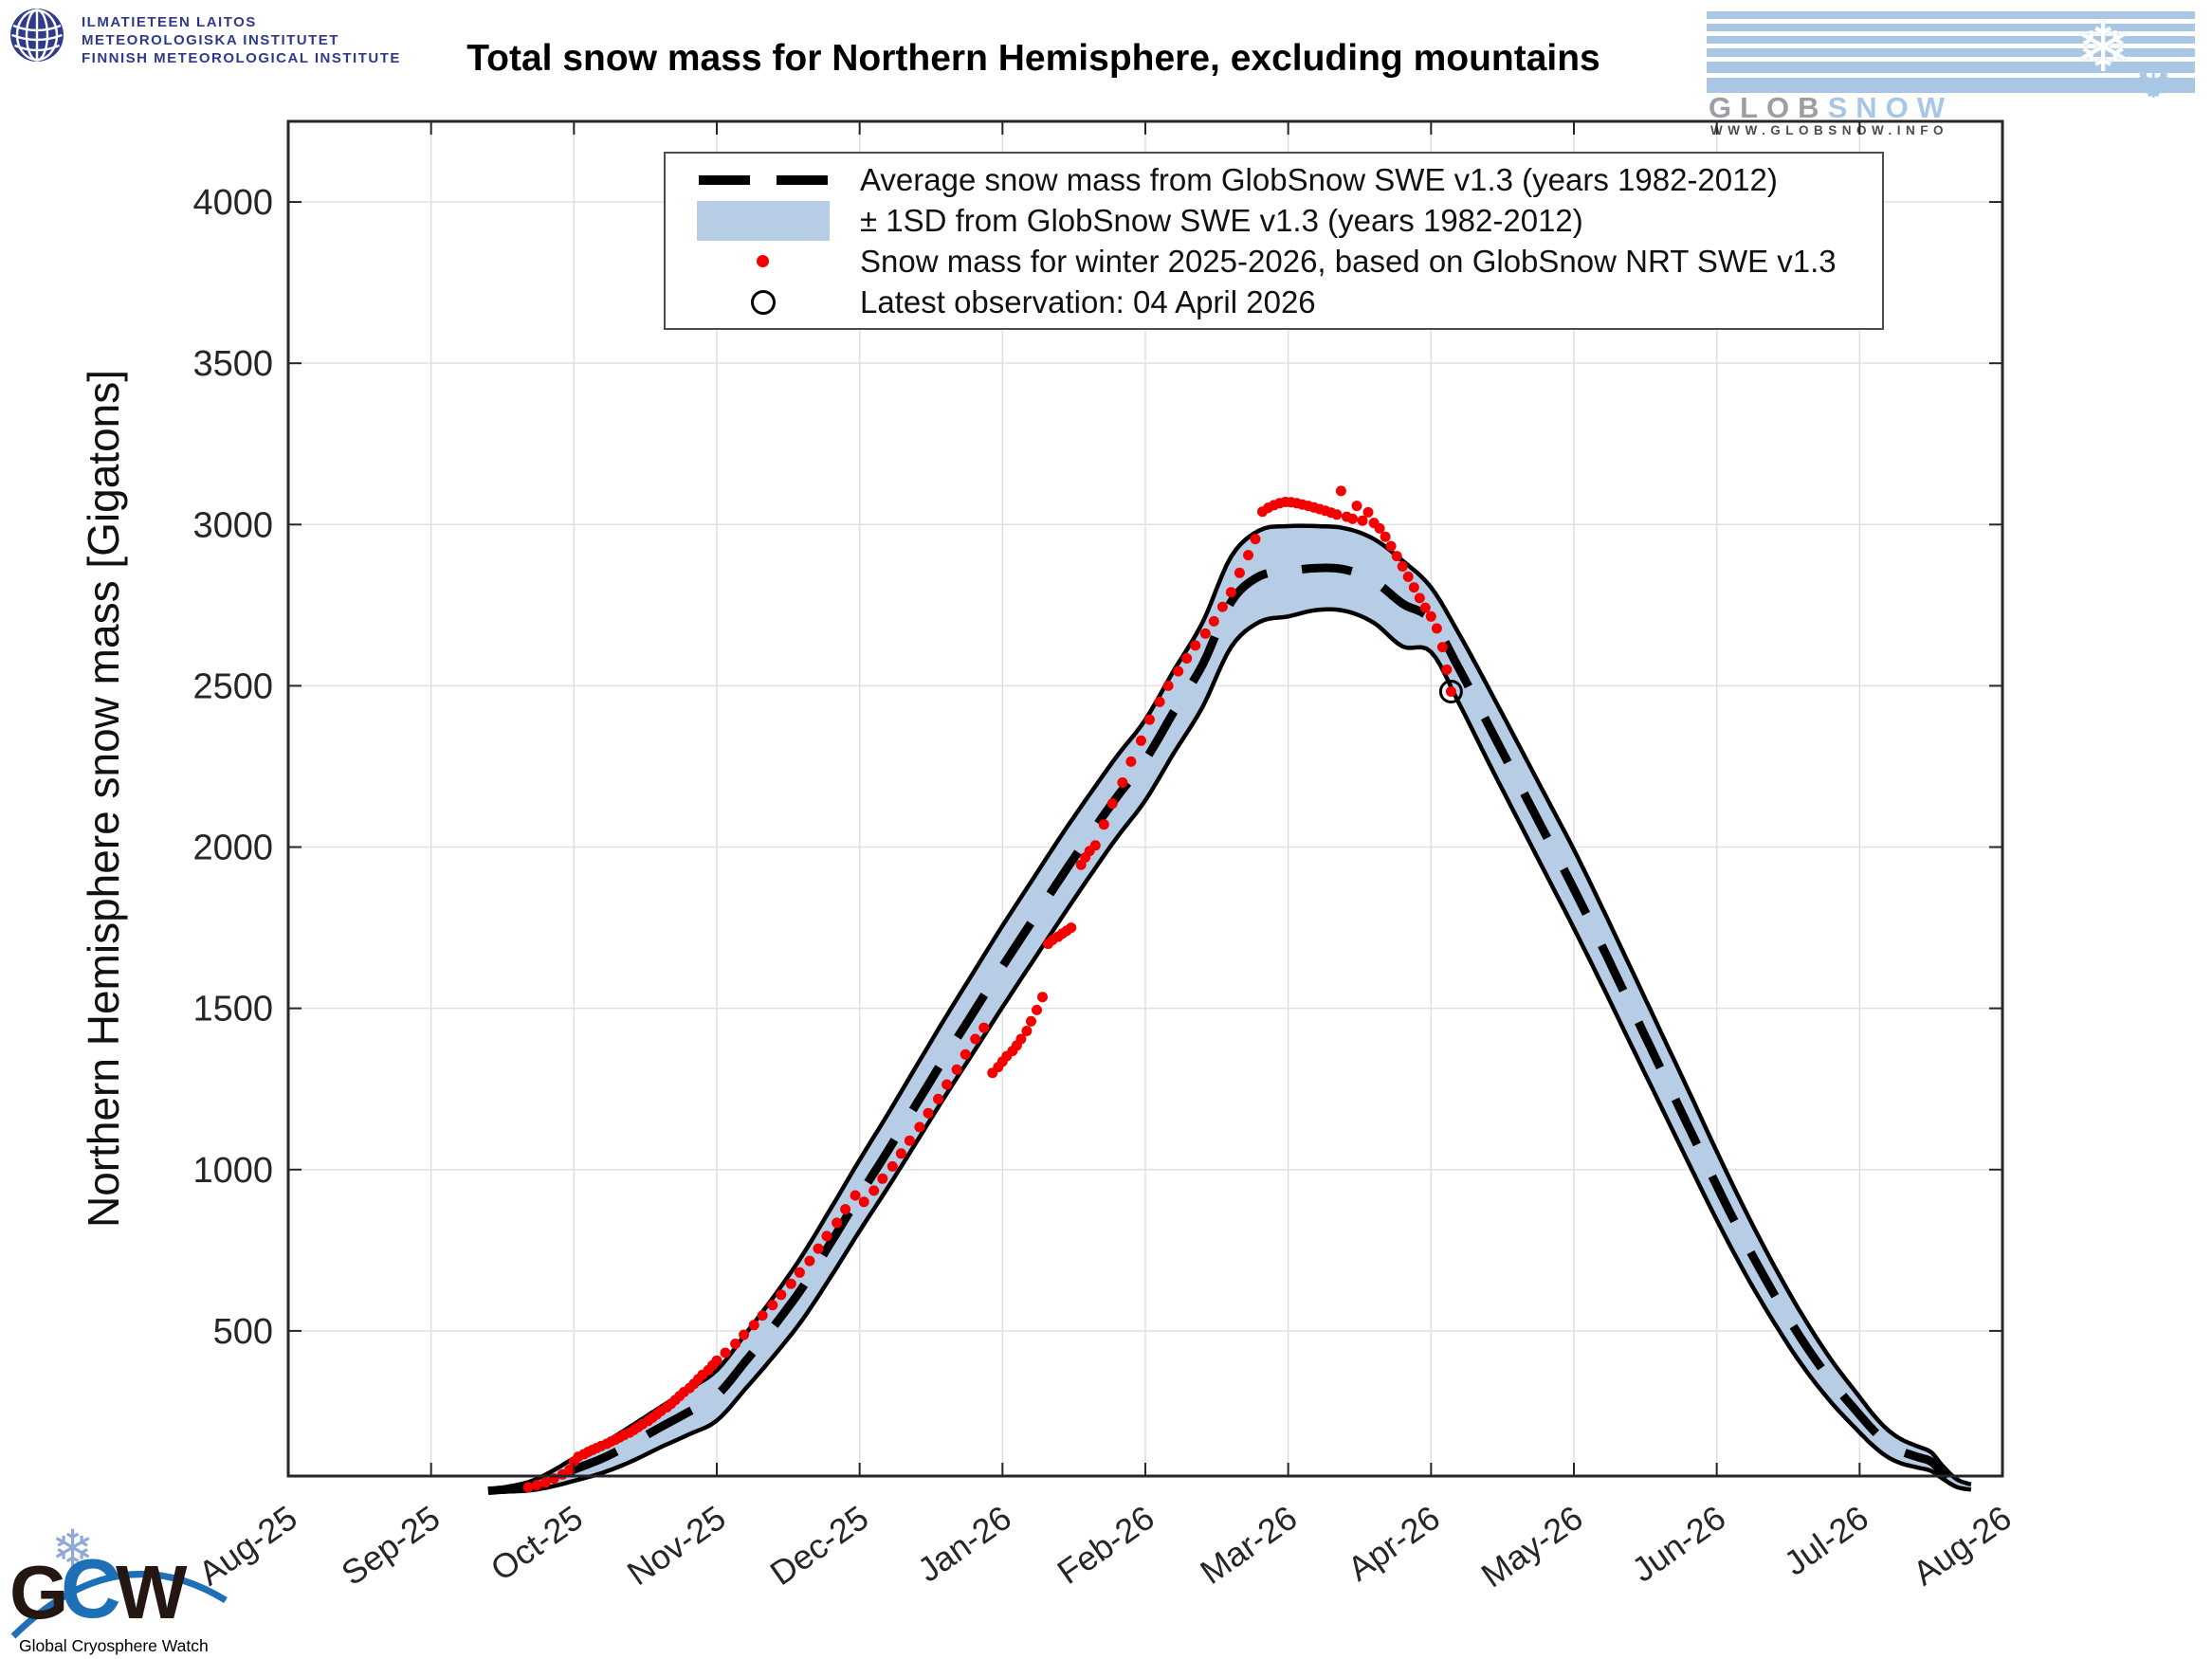 The height and width of the screenshot is (1659, 2212). What do you see at coordinates (676, 1545) in the screenshot?
I see `x-tick-label: Nov-25` at bounding box center [676, 1545].